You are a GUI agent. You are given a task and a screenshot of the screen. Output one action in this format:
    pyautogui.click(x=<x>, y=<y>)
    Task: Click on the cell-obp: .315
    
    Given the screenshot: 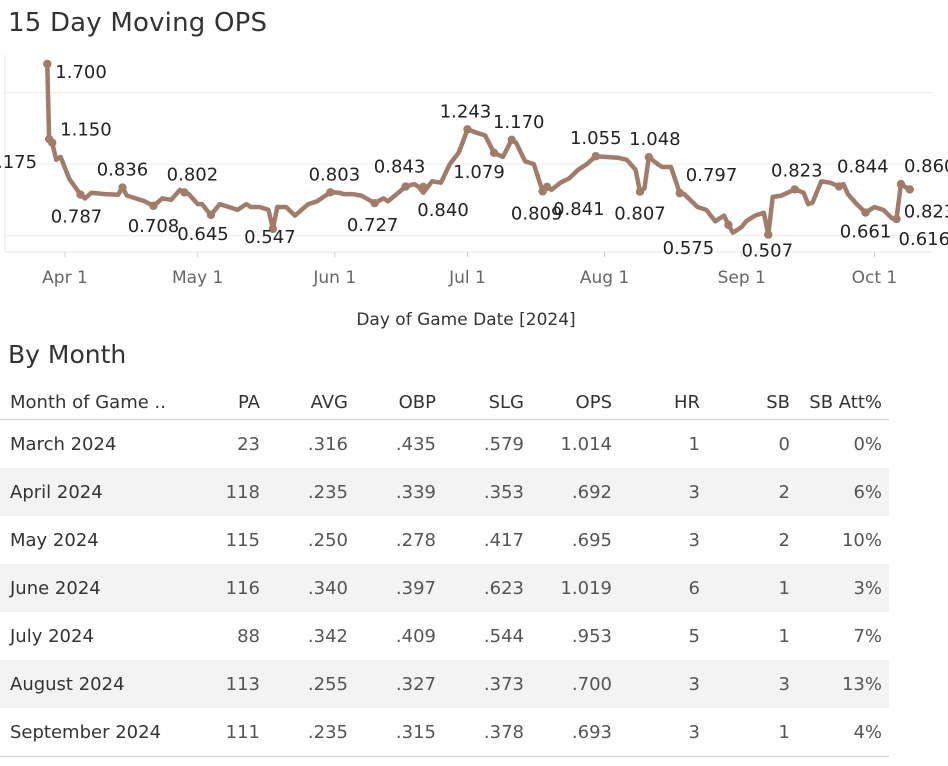 What is the action you would take?
    pyautogui.click(x=392, y=732)
    